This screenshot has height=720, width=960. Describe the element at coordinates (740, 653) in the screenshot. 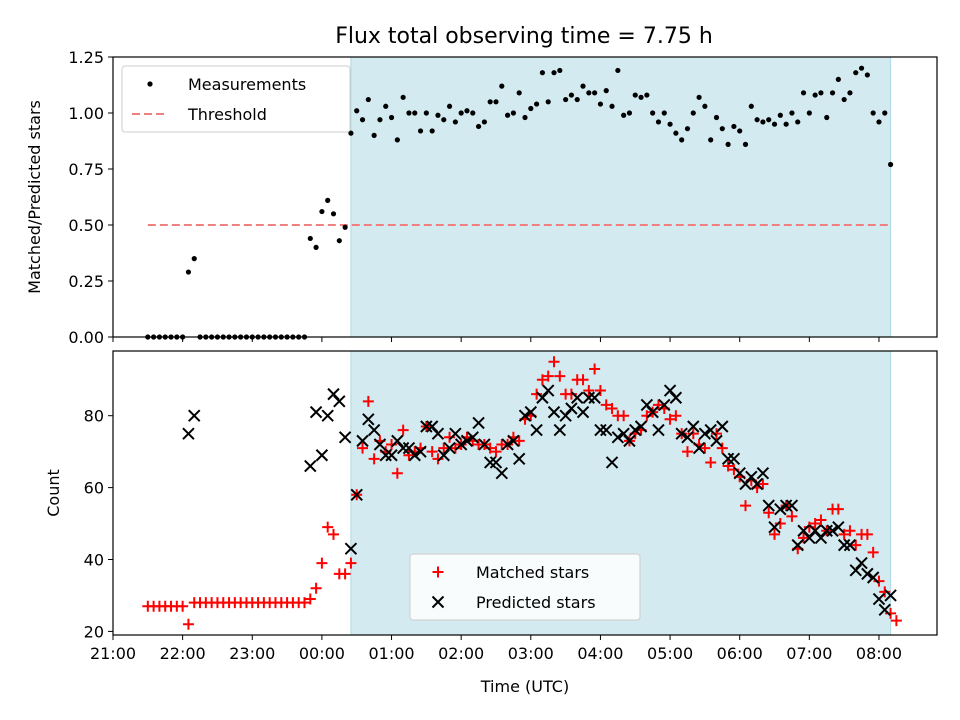

I see `x-tick-label: 06:00` at that location.